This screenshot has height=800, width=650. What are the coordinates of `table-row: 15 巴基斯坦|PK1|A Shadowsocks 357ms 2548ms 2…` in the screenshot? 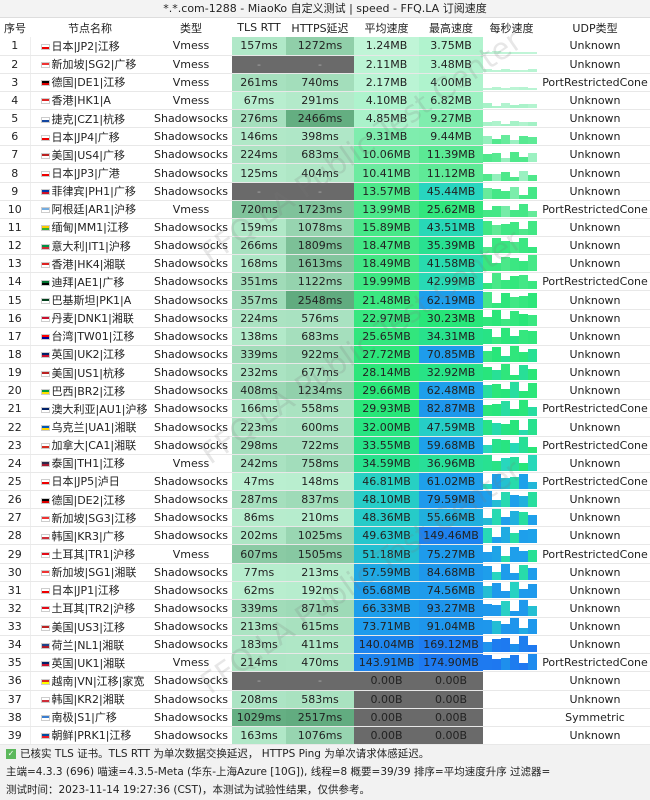 It's located at (325, 300).